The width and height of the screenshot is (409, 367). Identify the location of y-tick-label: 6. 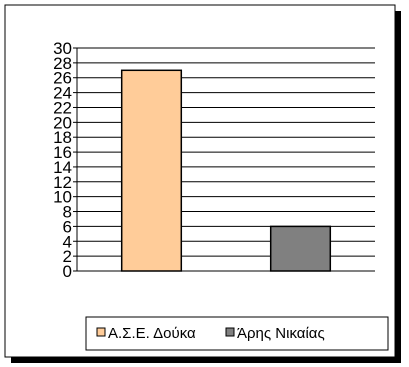
(67, 226).